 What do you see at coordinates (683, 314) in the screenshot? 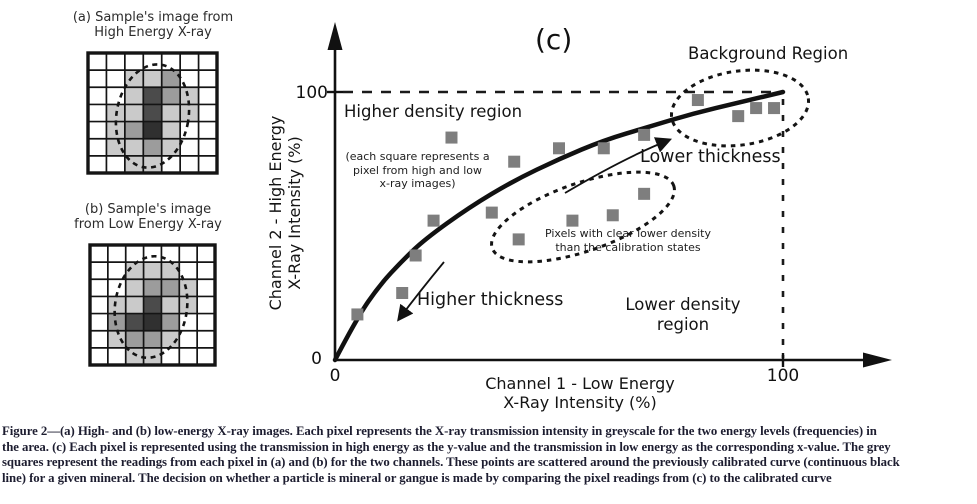
I see `lower-density-region-label: Lower density region` at bounding box center [683, 314].